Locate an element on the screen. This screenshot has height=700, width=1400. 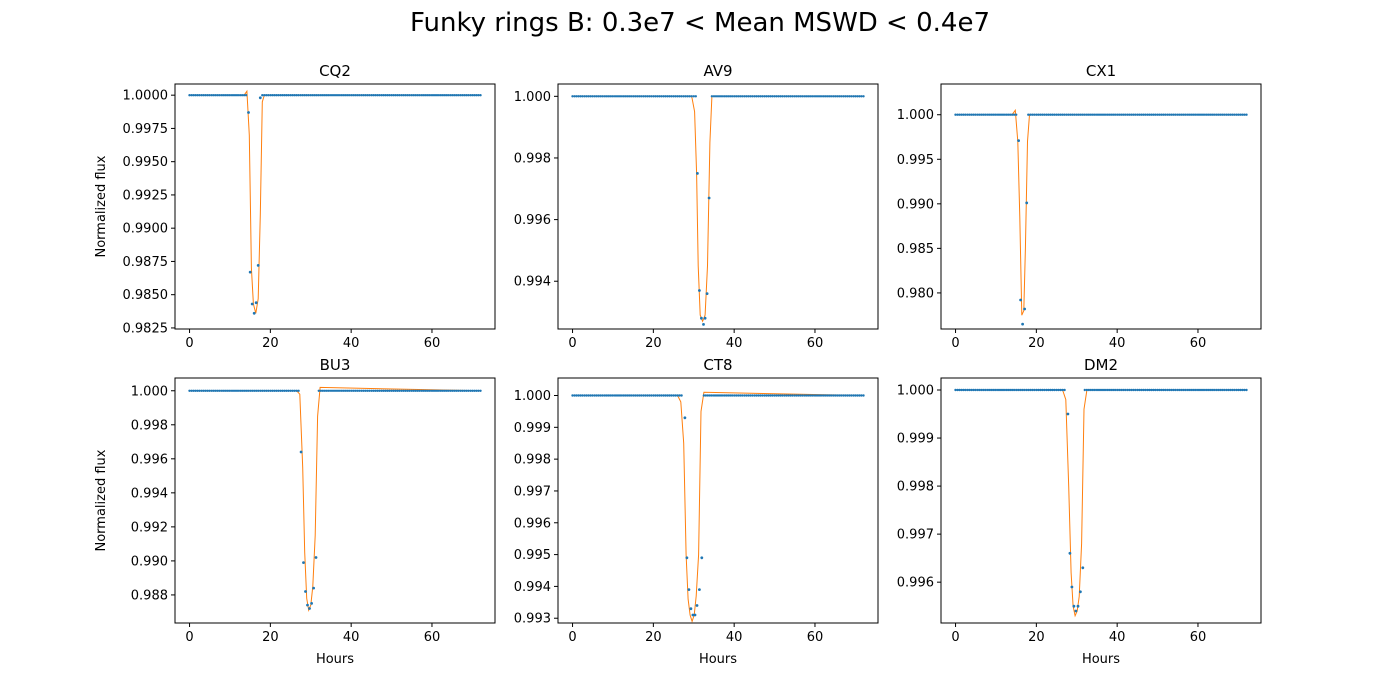
subplot-title: AV9 is located at coordinates (717, 71).